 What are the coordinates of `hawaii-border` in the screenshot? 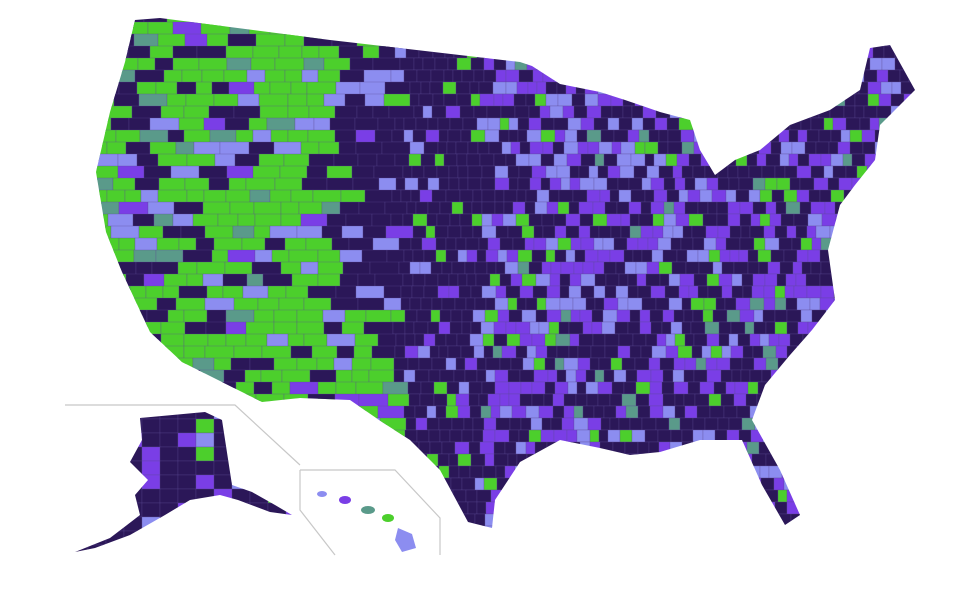 It's located at (317, 513).